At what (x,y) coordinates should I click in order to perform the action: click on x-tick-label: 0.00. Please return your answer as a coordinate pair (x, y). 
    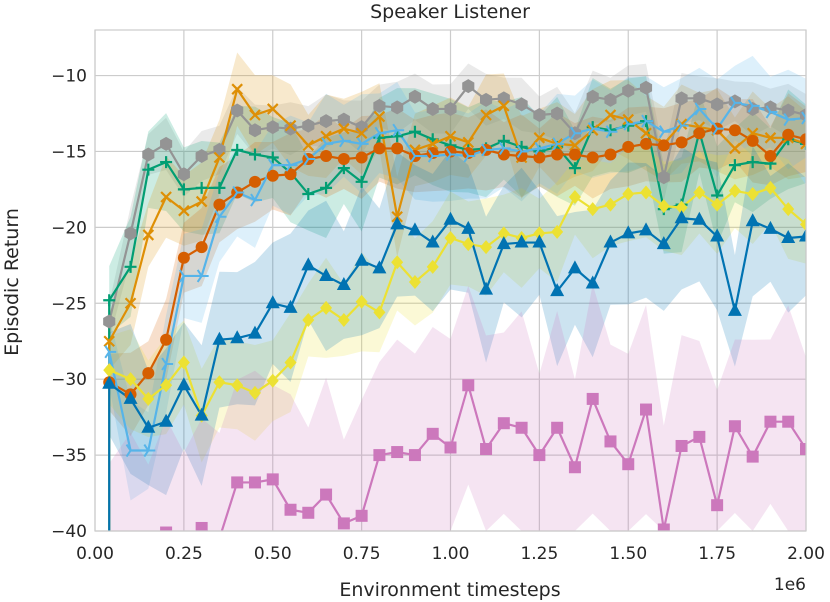
    Looking at the image, I should click on (95, 554).